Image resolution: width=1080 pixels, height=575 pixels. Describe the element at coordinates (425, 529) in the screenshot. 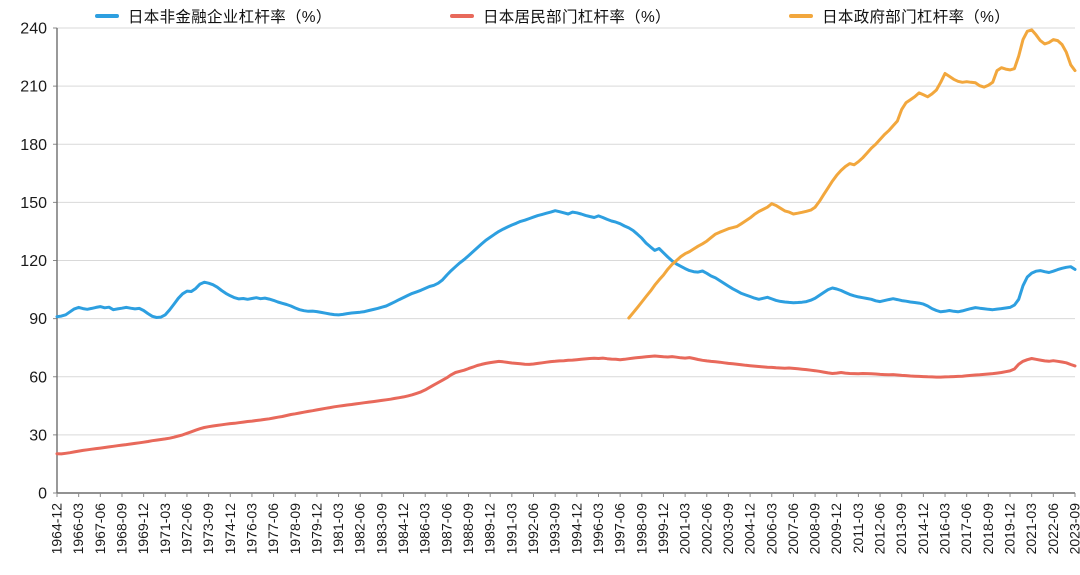

I see `x-tick-label: 1986-03` at that location.